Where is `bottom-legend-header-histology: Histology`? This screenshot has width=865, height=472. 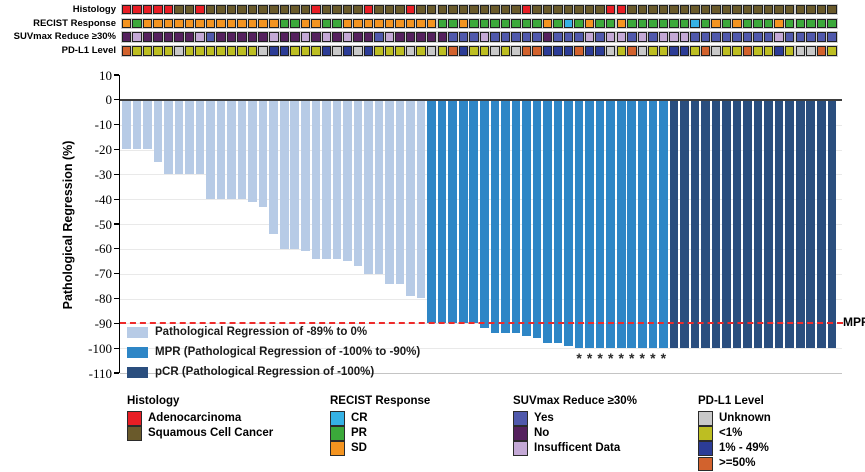
bottom-legend-header-histology: Histology is located at coordinates (153, 401).